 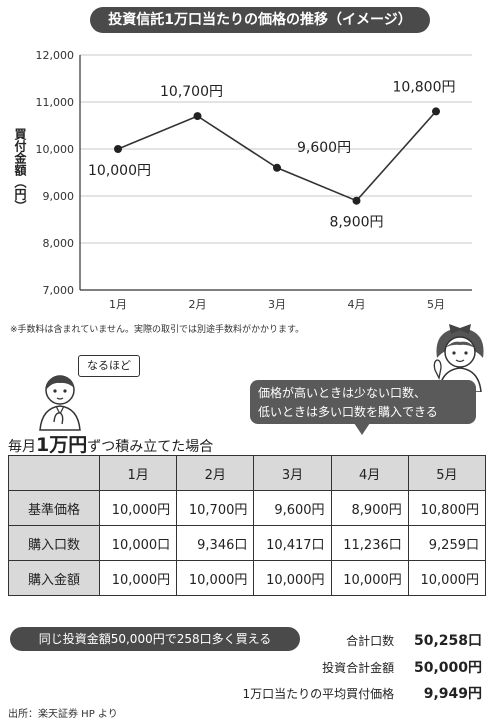 What do you see at coordinates (20, 170) in the screenshot?
I see `y-axis-label: 買付金額（円）` at bounding box center [20, 170].